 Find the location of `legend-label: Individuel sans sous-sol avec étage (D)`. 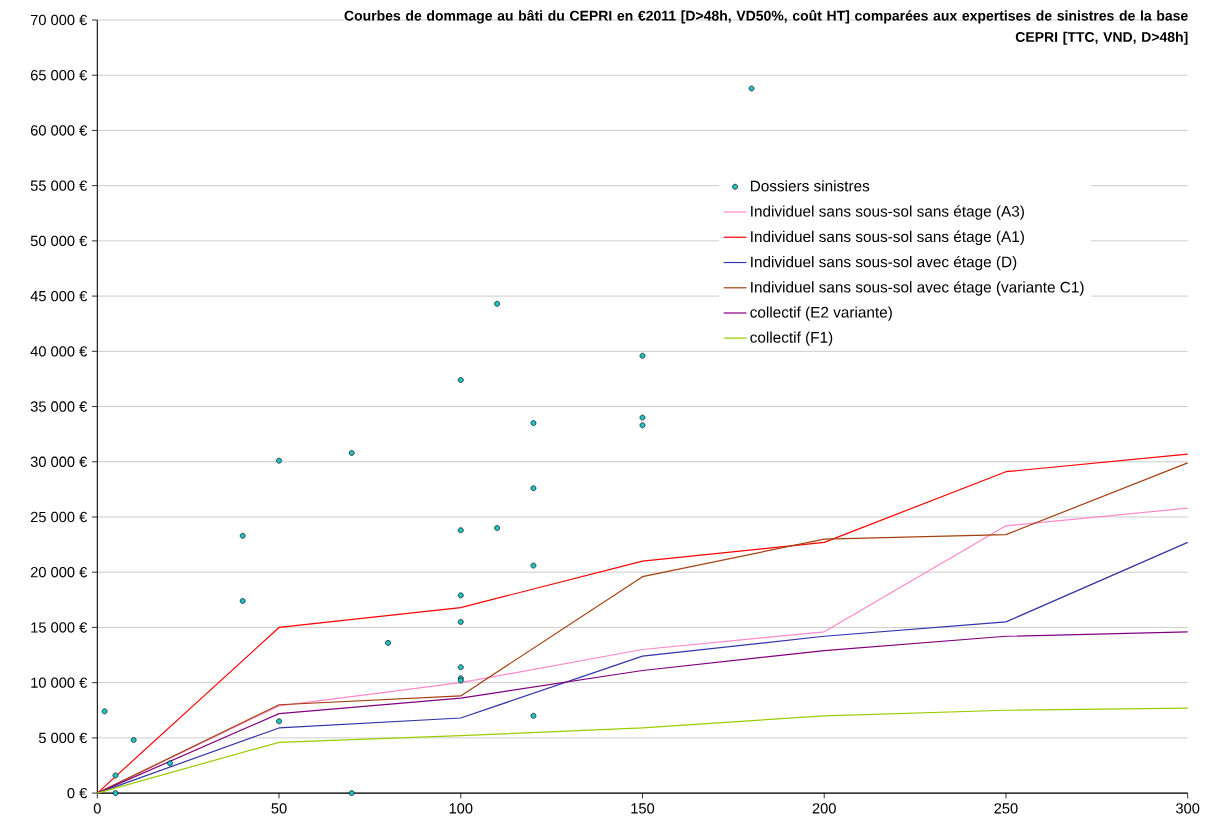

legend-label: Individuel sans sous-sol avec étage (D) is located at coordinates (884, 263).